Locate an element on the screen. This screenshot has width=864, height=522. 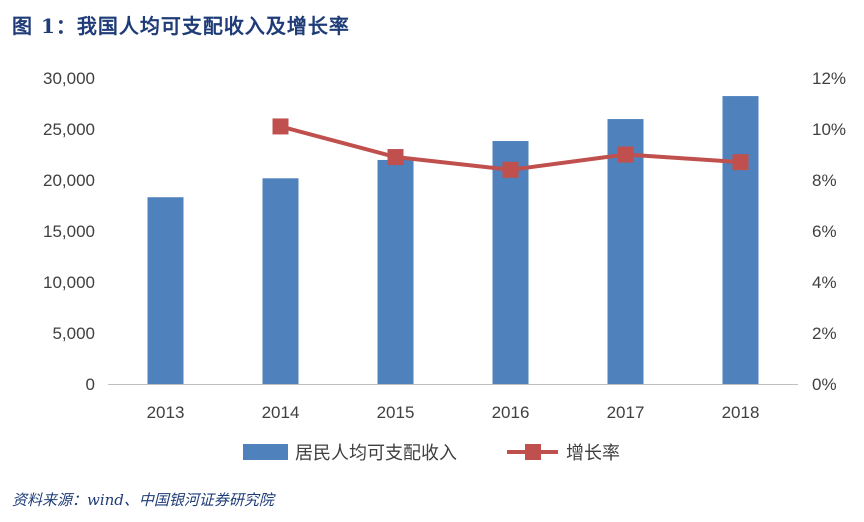
figure-source: 资料来源：wind、中国银河证券研究院 is located at coordinates (143, 500).